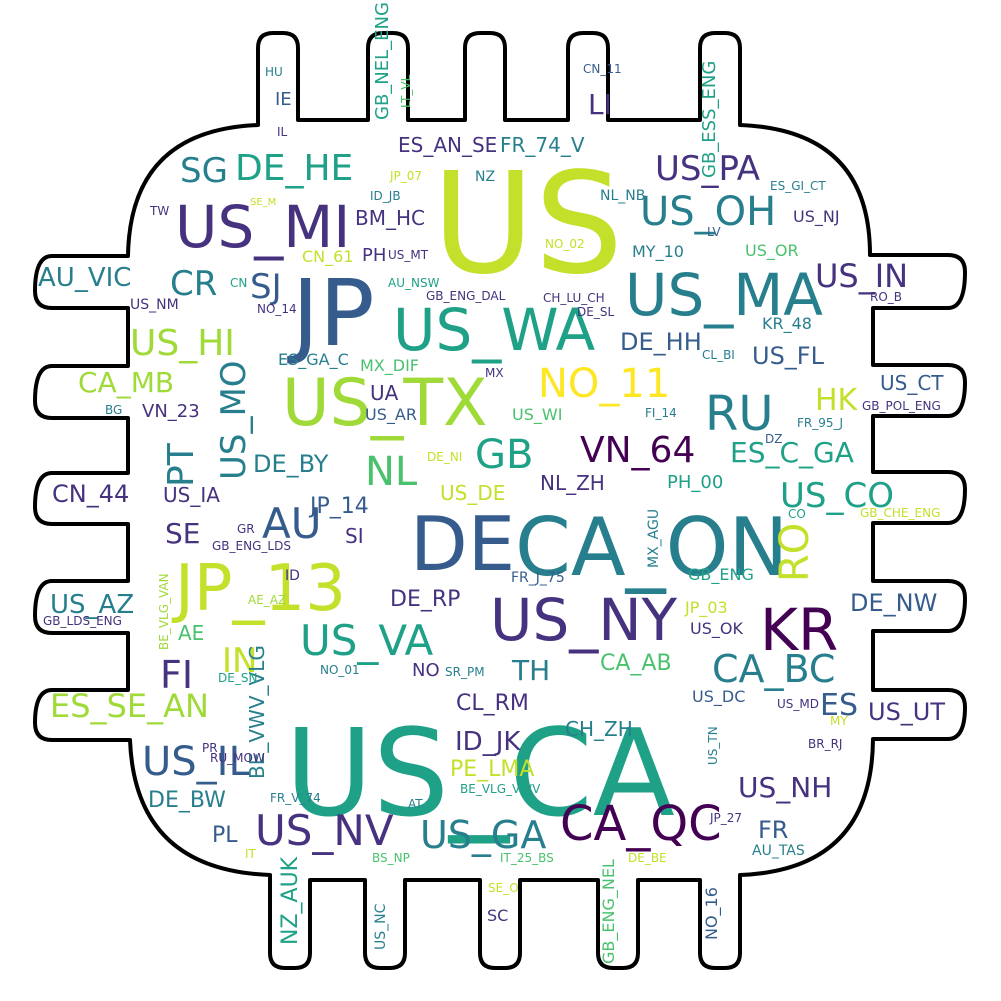 The height and width of the screenshot is (1001, 1001). I want to click on word-de-ni: DE_NI, so click(444, 457).